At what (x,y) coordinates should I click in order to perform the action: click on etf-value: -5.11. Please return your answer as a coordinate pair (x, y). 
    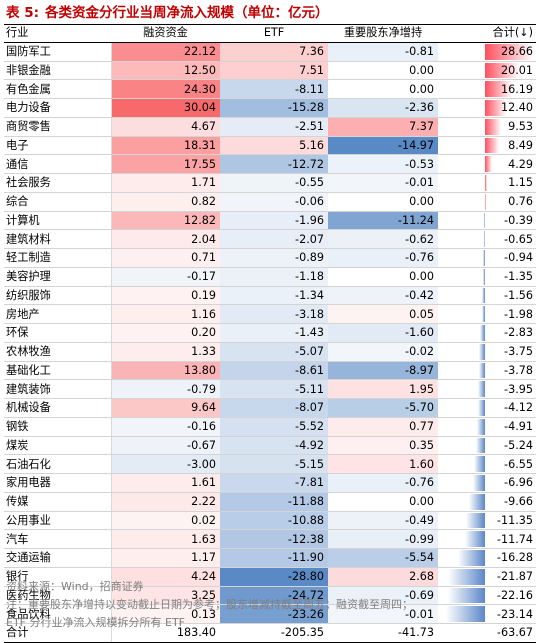
    Looking at the image, I should click on (274, 389).